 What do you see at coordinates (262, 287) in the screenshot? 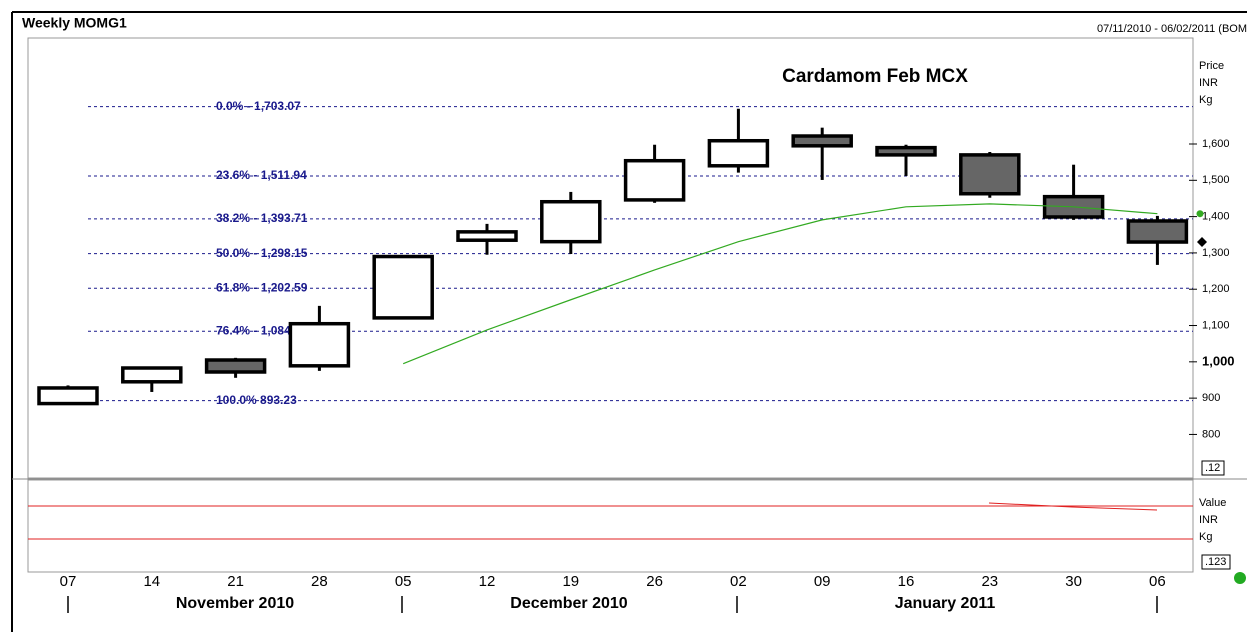
I see `fib-label: 61.8% - 1,202.59` at bounding box center [262, 287].